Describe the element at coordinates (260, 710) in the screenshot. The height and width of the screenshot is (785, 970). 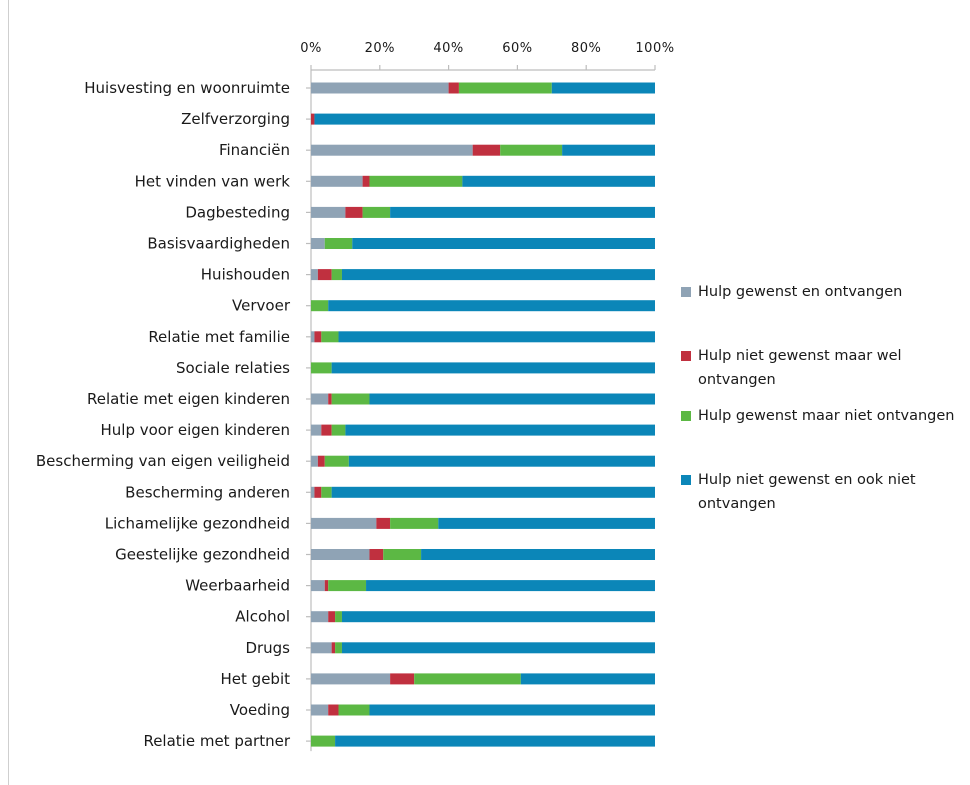
I see `category-label: Voeding` at that location.